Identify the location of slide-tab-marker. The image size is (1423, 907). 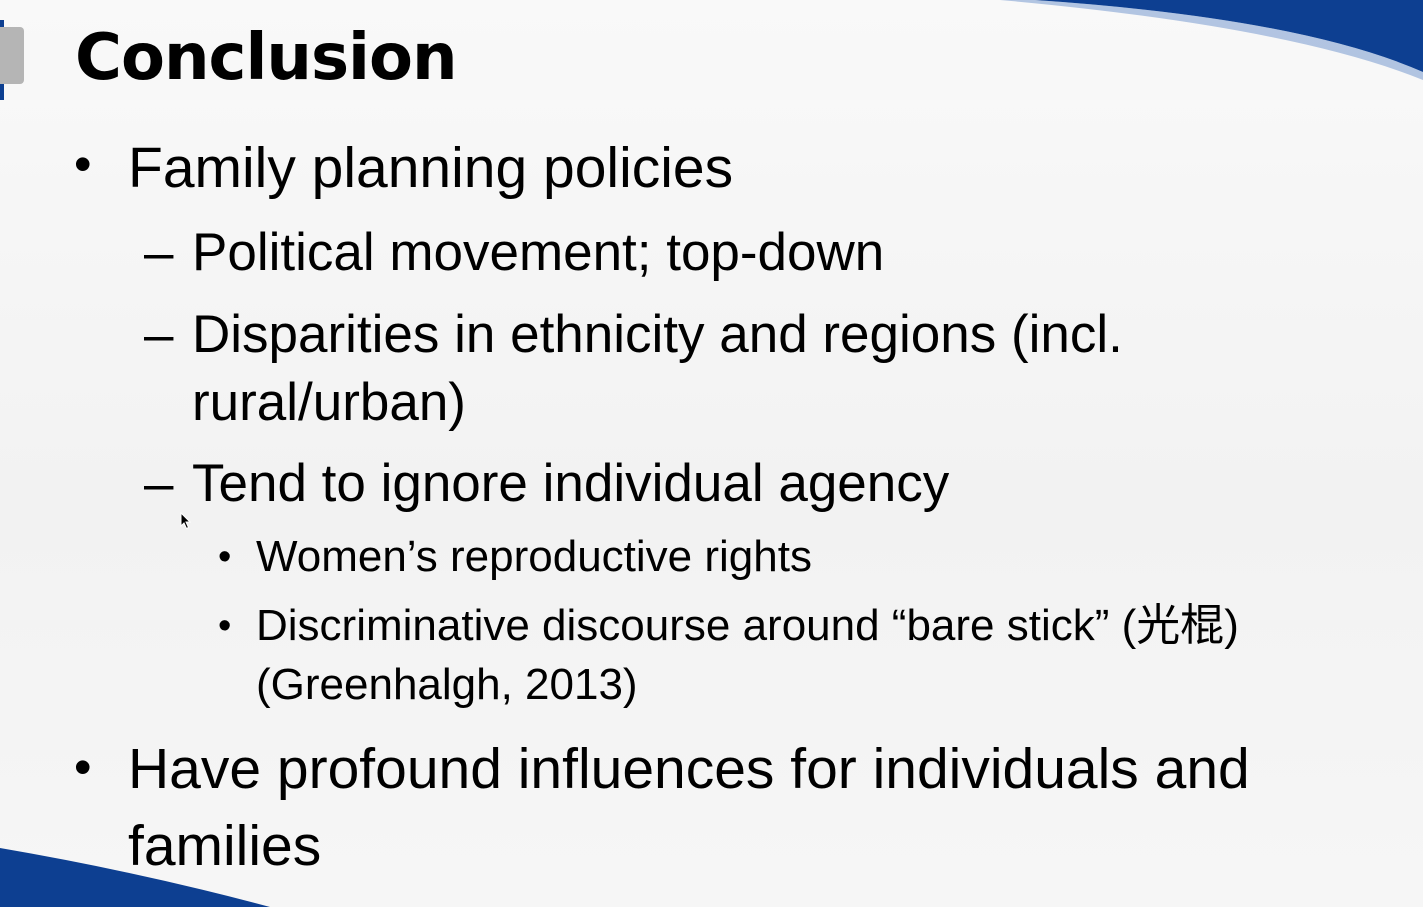
(12, 55).